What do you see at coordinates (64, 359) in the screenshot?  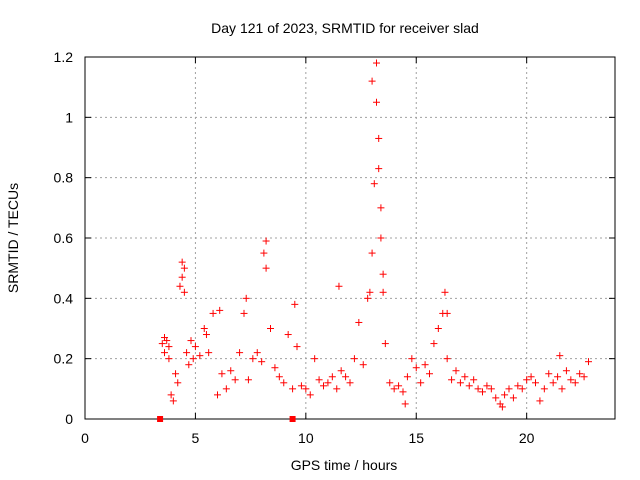 I see `y-tick-label: 0.2` at bounding box center [64, 359].